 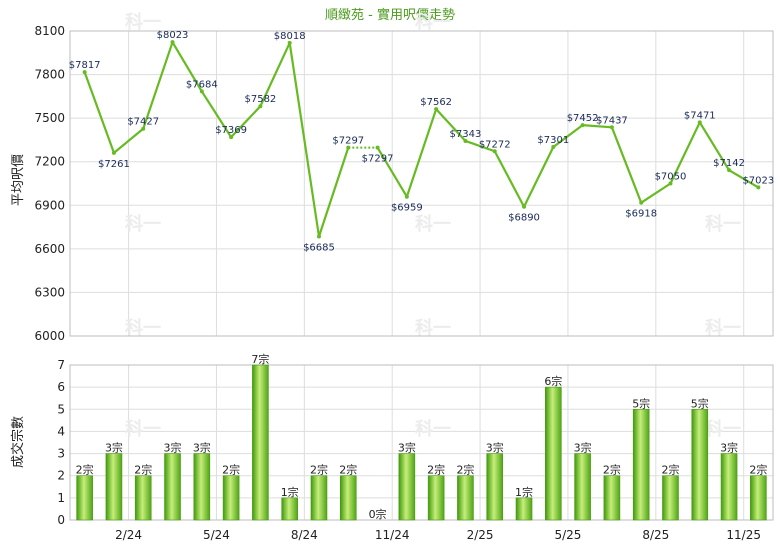 I want to click on price-data-label: $7272, so click(x=495, y=144).